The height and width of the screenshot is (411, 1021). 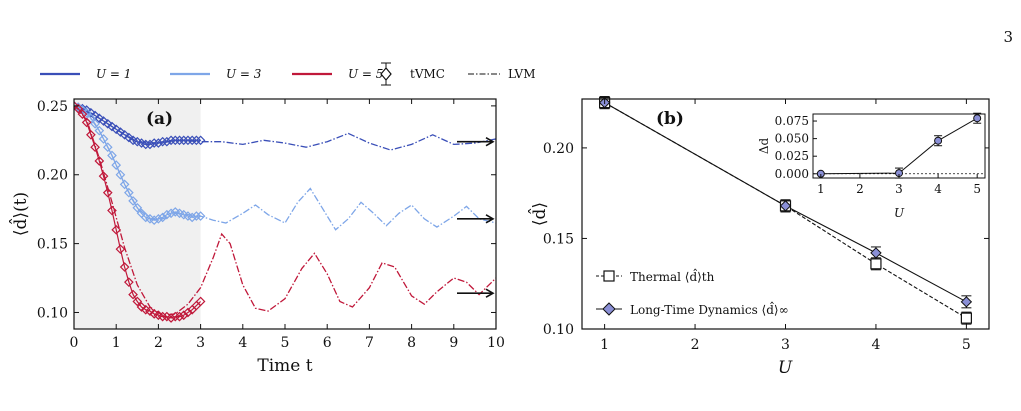 I want to click on x-tick-label: 10, so click(x=496, y=343).